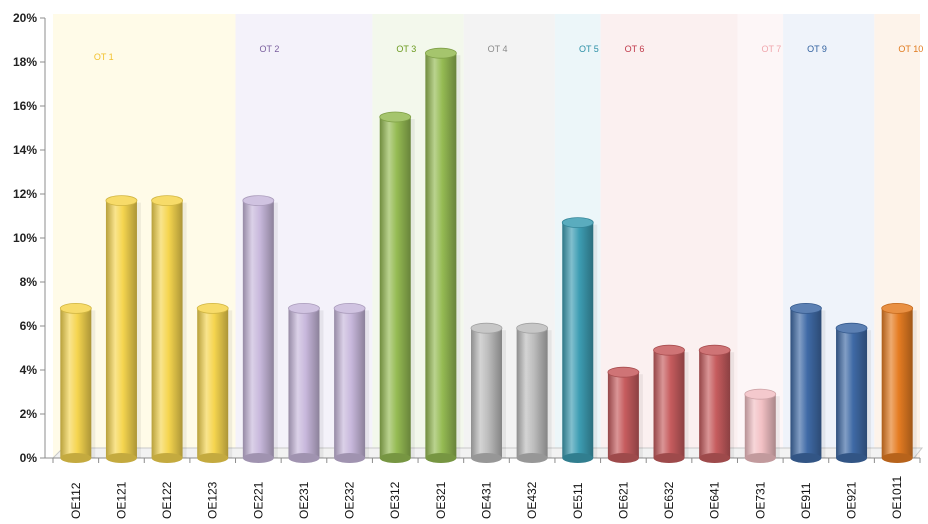 The image size is (928, 524). Describe the element at coordinates (29, 414) in the screenshot. I see `y-tick-label: 2%` at that location.